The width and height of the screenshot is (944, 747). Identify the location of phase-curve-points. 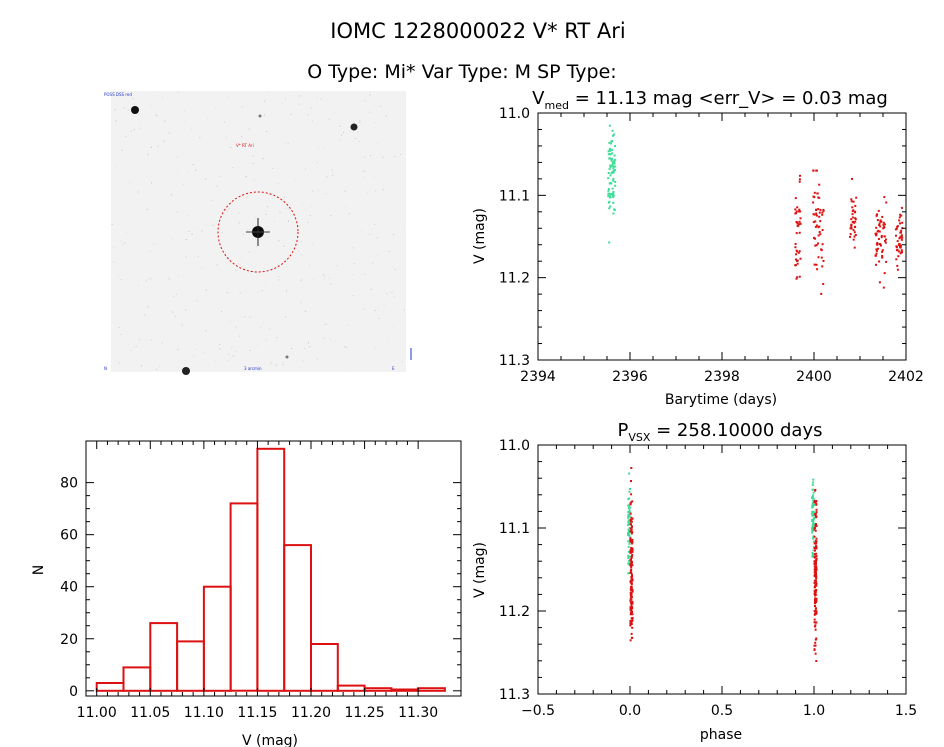
(722, 564).